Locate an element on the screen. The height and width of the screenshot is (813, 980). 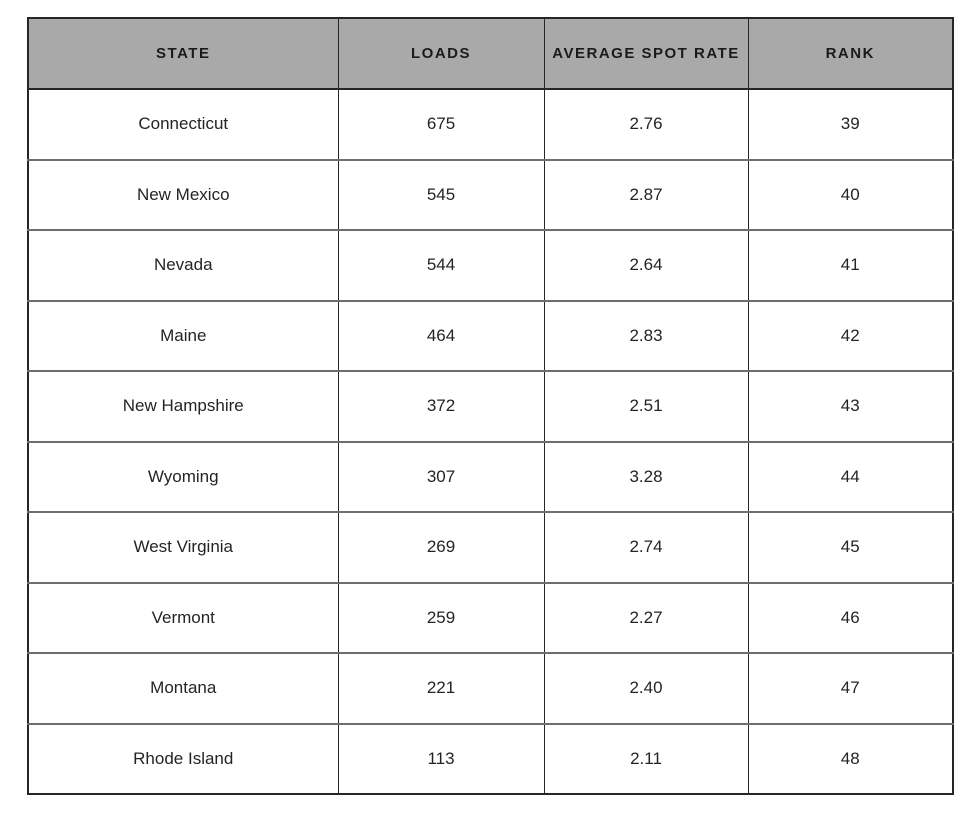
table-row-west-virginia: West Virginia 269 2.74 45 is located at coordinates (490, 547).